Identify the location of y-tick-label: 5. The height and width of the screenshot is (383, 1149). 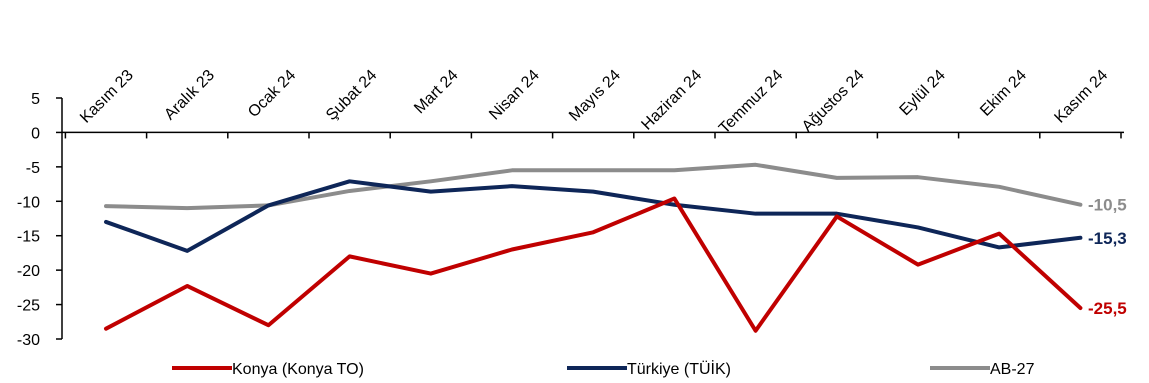
(35, 99).